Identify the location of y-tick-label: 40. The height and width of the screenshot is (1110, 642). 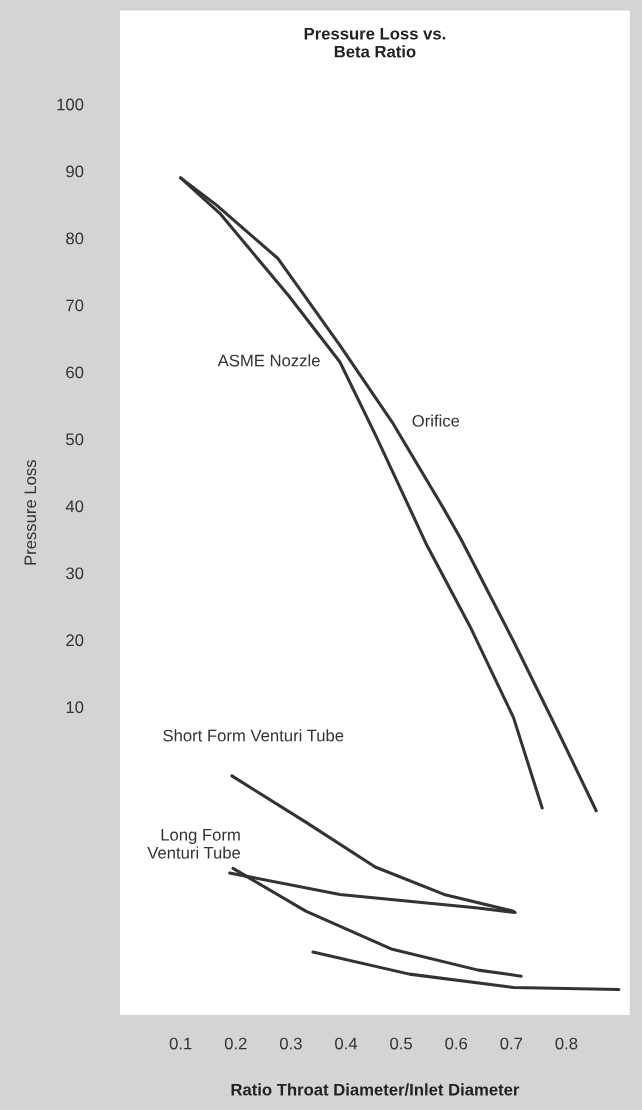
(74, 506).